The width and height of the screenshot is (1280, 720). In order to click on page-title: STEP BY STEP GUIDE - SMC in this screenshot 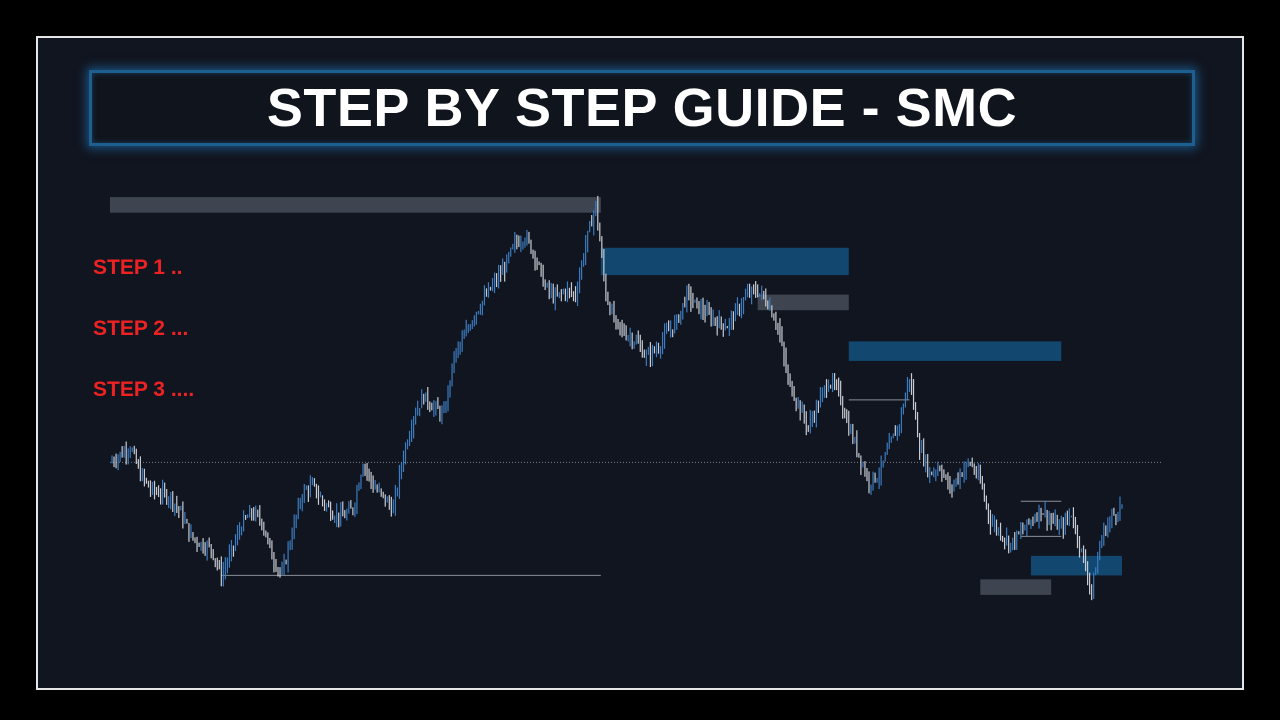, I will do `click(642, 108)`.